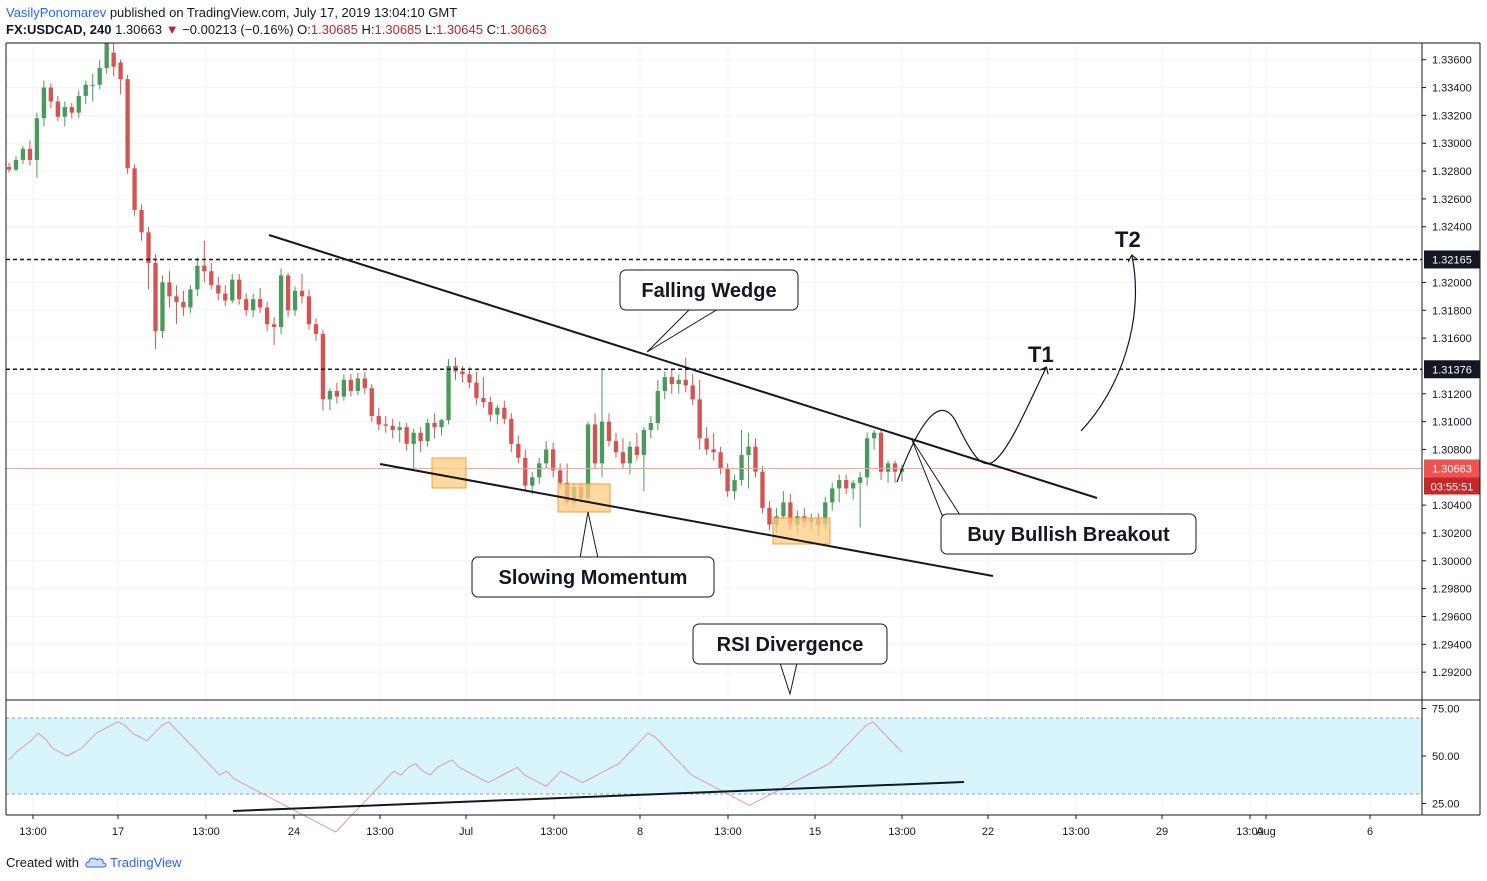 The width and height of the screenshot is (1487, 881). I want to click on current-price-label: 1.30663, so click(1452, 470).